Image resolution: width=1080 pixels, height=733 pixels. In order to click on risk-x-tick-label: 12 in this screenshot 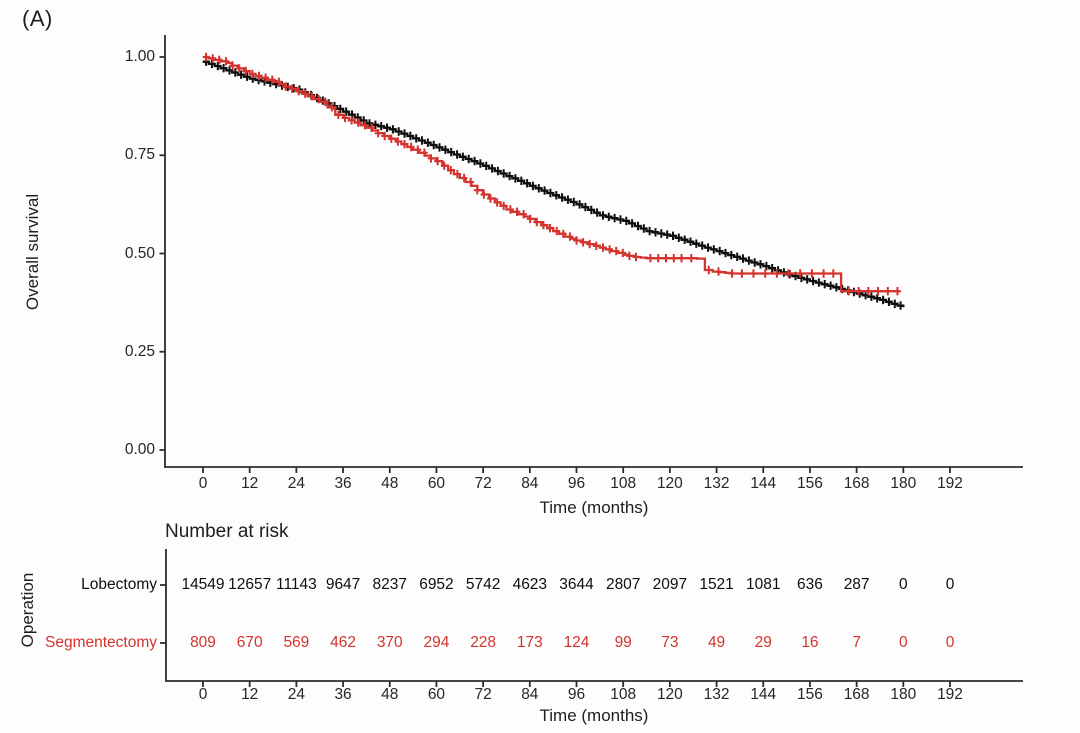, I will do `click(250, 694)`.